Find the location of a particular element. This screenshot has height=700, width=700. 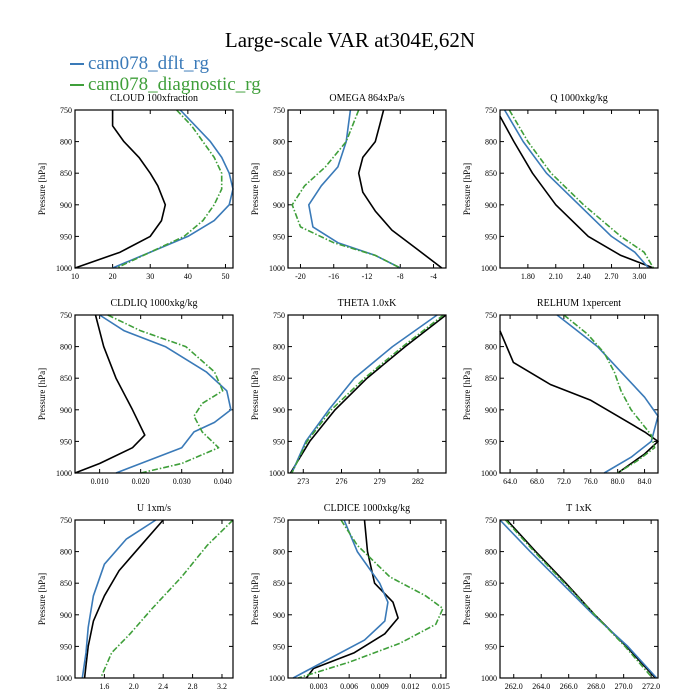

legend-label-diagnostic: cam078_diagnostic_rg is located at coordinates (174, 84).